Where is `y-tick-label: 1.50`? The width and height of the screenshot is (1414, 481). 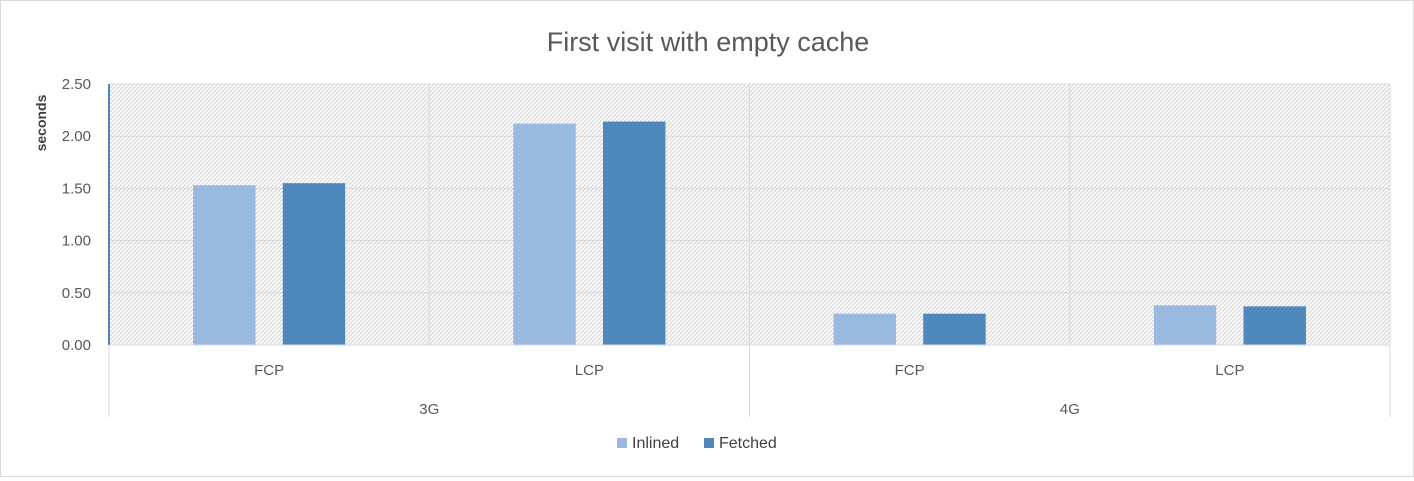
y-tick-label: 1.50 is located at coordinates (76, 188).